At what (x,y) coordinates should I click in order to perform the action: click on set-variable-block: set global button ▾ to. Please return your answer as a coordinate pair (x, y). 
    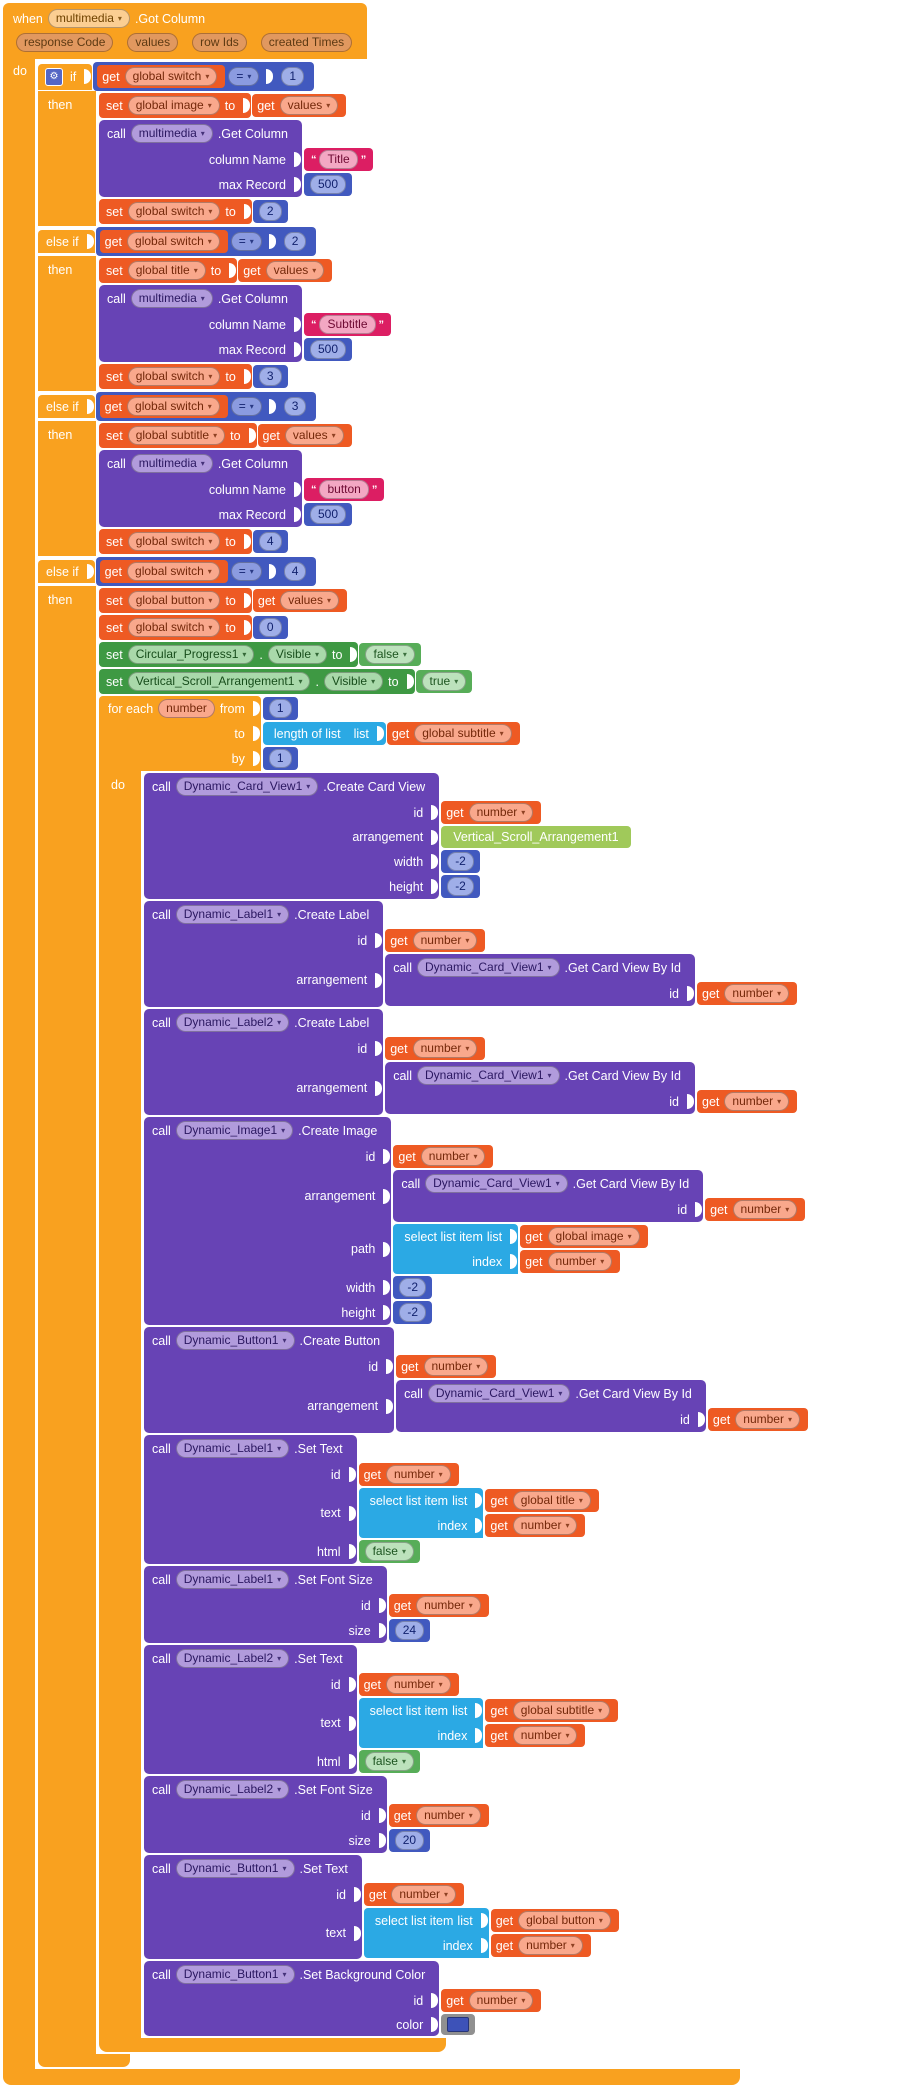
    Looking at the image, I should click on (175, 600).